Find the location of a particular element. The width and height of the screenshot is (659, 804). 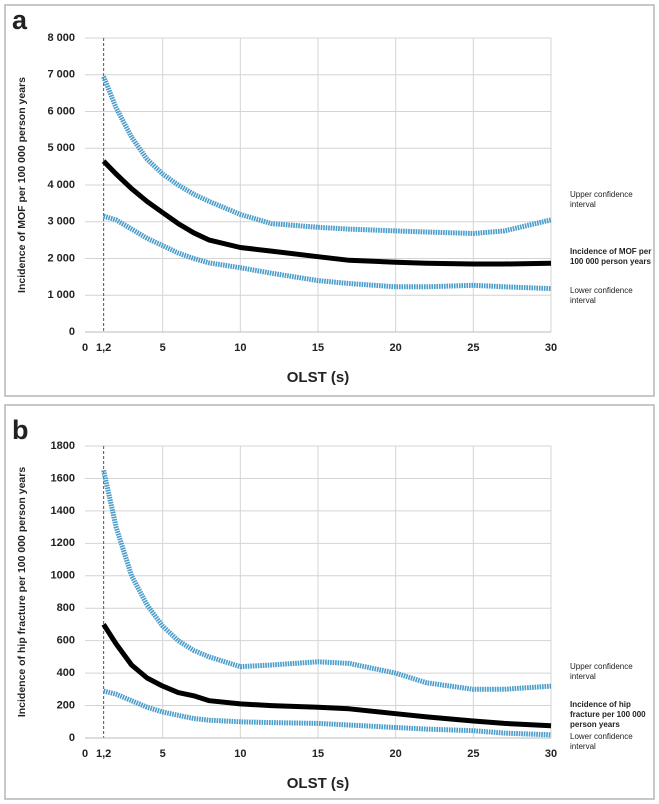

y-tick-label: 600 is located at coordinates (66, 641).